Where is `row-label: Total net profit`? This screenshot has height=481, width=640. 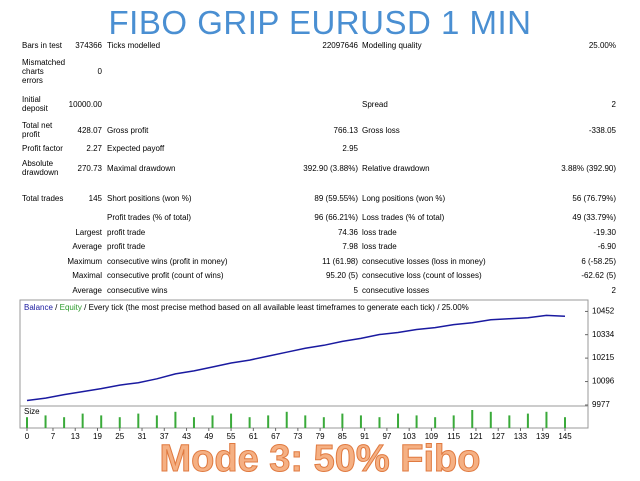 row-label: Total net profit is located at coordinates (37, 130).